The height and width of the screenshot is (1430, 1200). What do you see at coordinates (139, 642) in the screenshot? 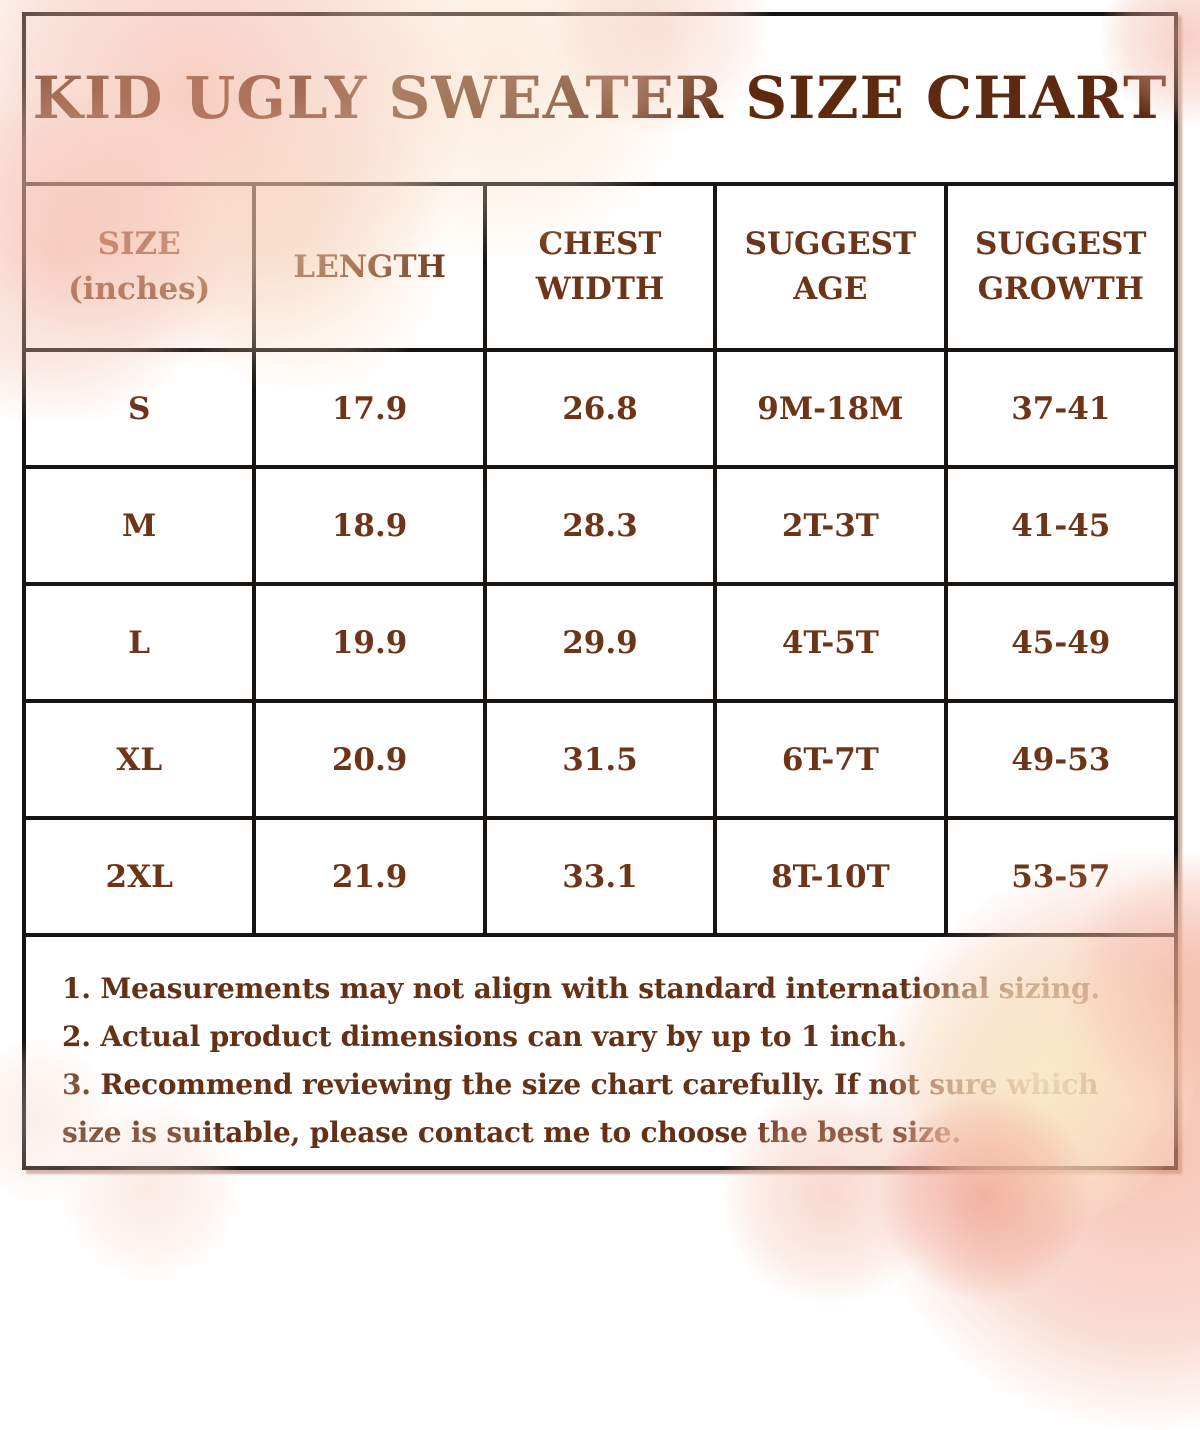
I see `size-cell: L` at bounding box center [139, 642].